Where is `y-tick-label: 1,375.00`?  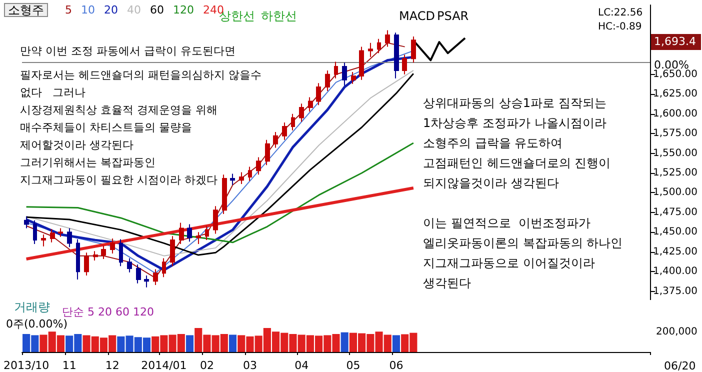 y-tick-label: 1,375.00 is located at coordinates (675, 291).